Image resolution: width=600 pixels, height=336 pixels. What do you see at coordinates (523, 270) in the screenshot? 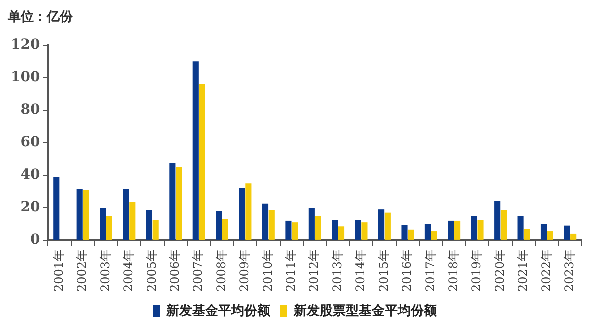
I see `x-tick-label: 2021年` at bounding box center [523, 270].